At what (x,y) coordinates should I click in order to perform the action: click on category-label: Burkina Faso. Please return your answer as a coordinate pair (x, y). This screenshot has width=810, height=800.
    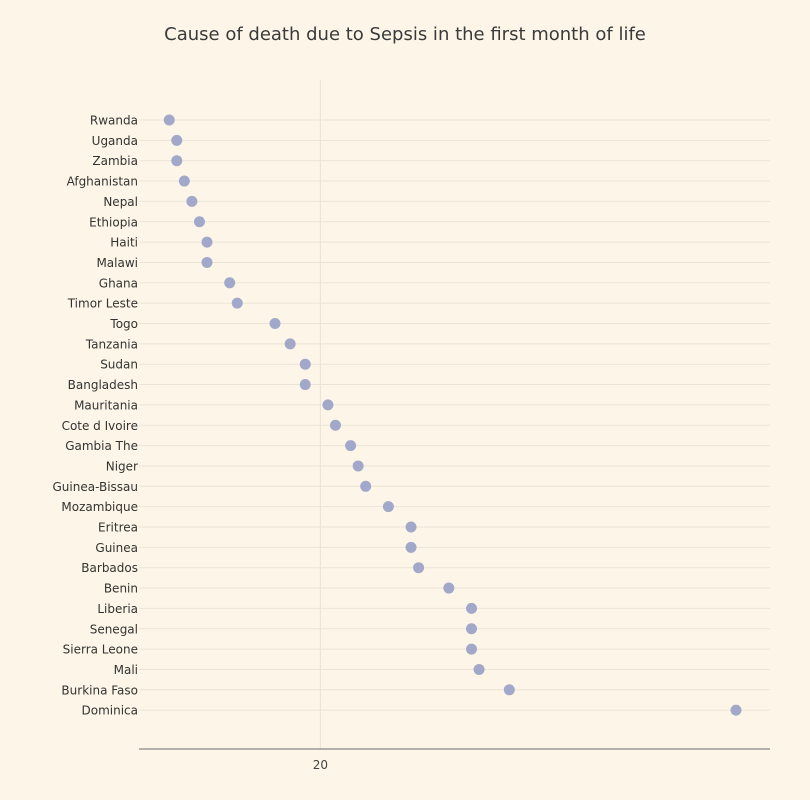
    Looking at the image, I should click on (99, 690).